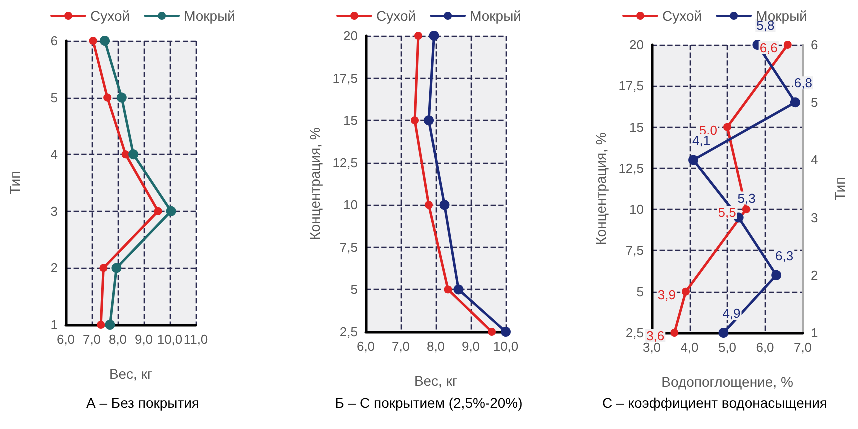 The height and width of the screenshot is (429, 858). I want to click on annotation: 3,6, so click(655, 336).